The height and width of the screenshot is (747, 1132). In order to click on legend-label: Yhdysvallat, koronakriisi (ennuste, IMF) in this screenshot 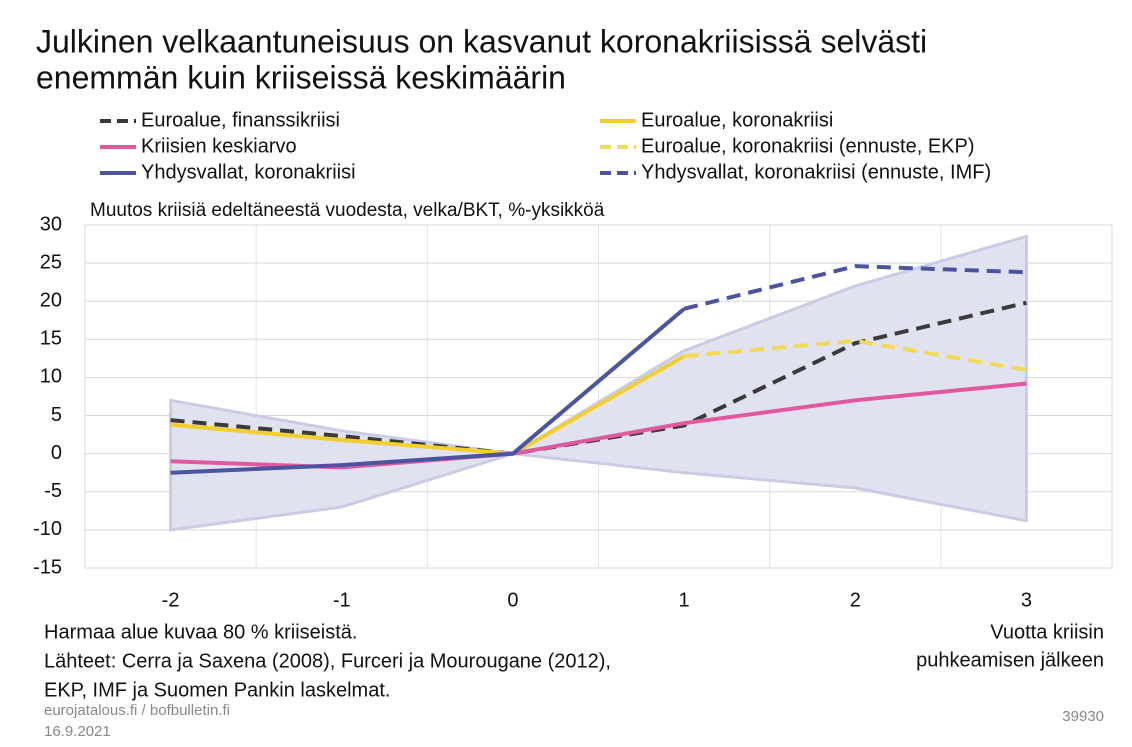, I will do `click(816, 172)`.